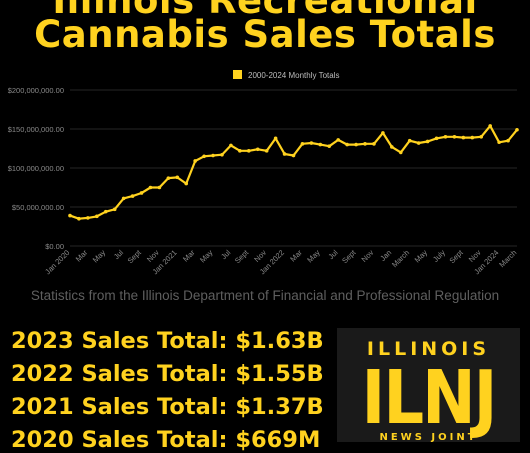 Image resolution: width=530 pixels, height=453 pixels. I want to click on y-tick-label: $200,000,000.00, so click(36, 90).